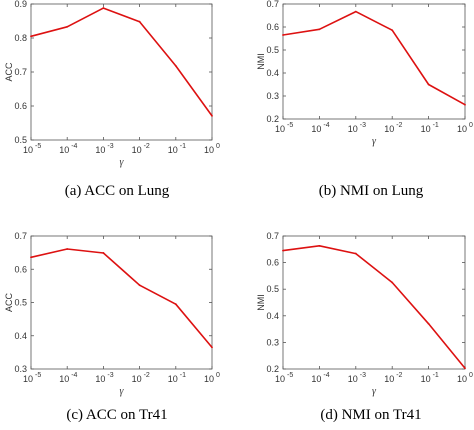  What do you see at coordinates (371, 191) in the screenshot?
I see `chart-caption: (b) NMI on Lung` at bounding box center [371, 191].